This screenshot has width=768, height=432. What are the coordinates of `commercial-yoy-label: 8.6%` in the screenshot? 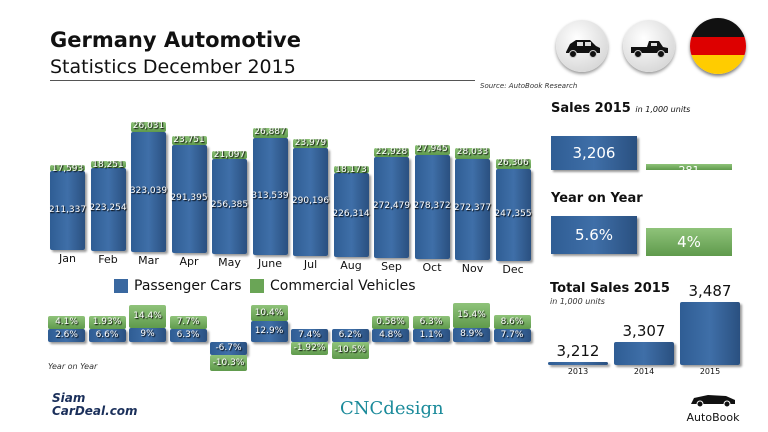 It's located at (512, 321).